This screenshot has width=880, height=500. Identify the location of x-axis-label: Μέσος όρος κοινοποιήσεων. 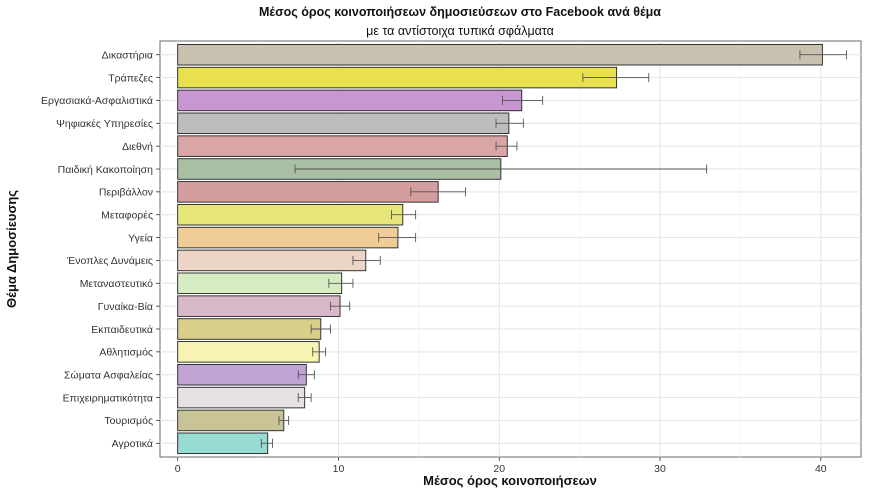
(510, 480).